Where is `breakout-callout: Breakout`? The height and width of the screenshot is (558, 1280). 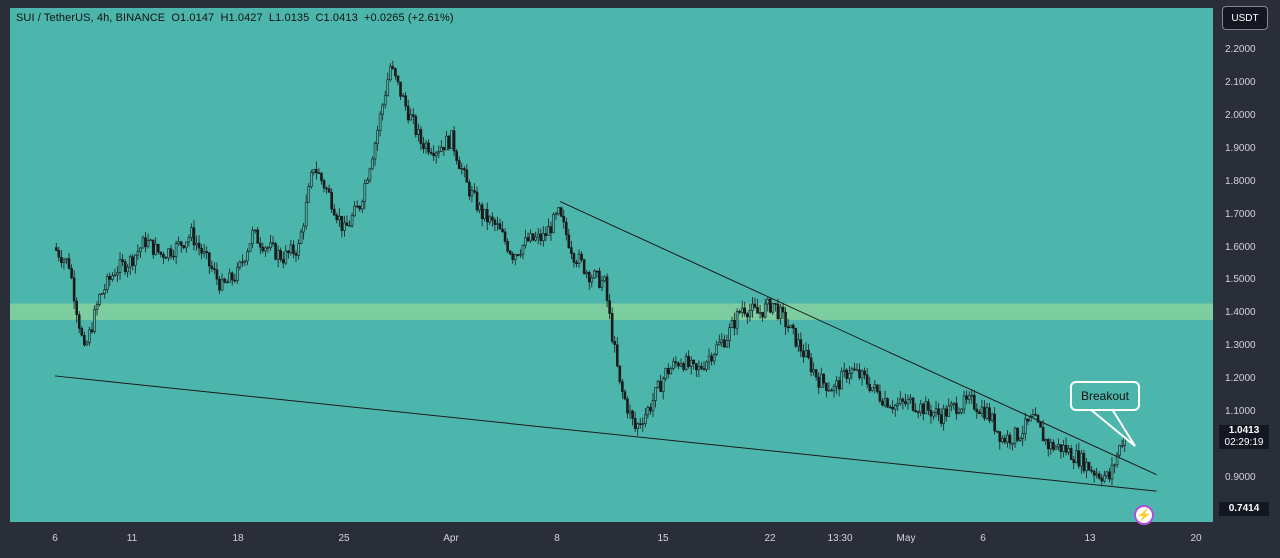 breakout-callout: Breakout is located at coordinates (1105, 396).